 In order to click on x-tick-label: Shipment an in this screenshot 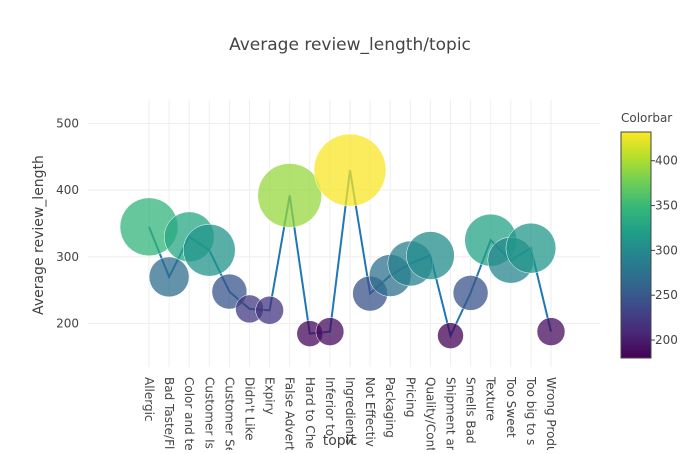, I will do `click(451, 413)`.